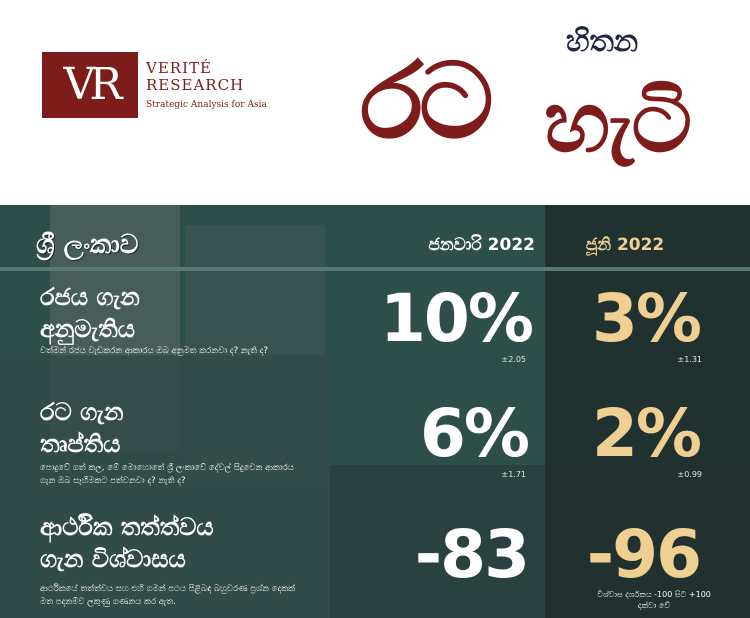  Describe the element at coordinates (646, 433) in the screenshot. I see `value-june: 2%` at that location.